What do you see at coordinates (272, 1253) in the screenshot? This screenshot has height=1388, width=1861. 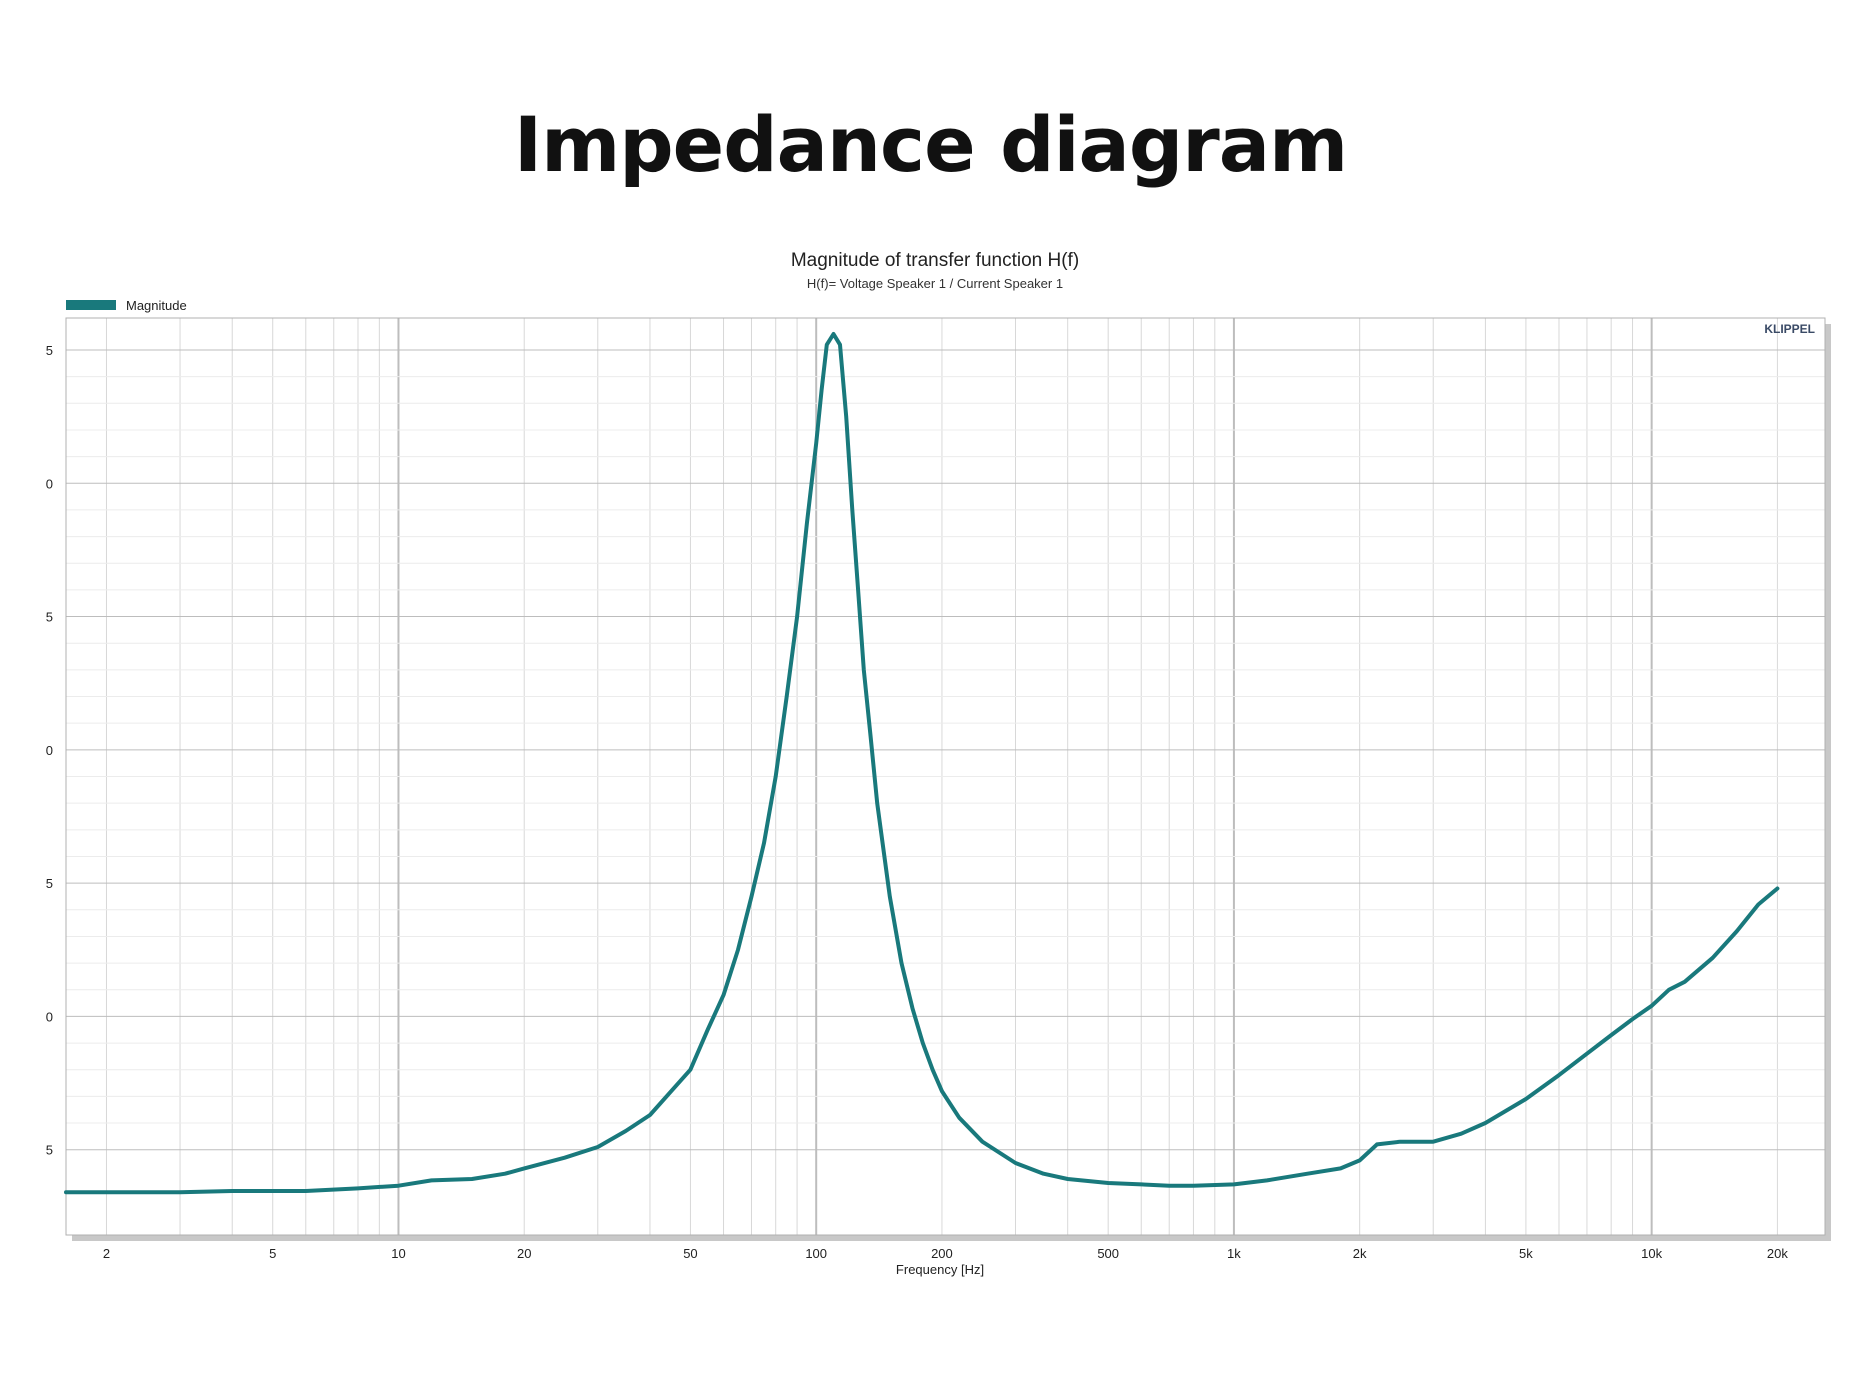 I see `x-tick-label: 5` at bounding box center [272, 1253].